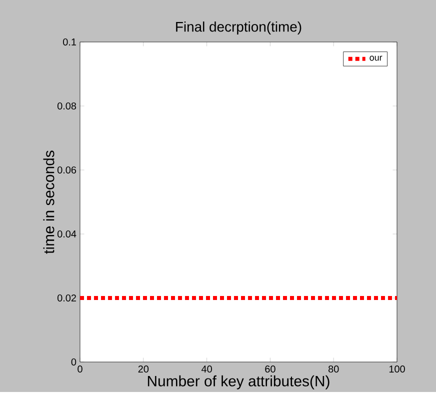 Image resolution: width=436 pixels, height=393 pixels. What do you see at coordinates (239, 28) in the screenshot?
I see `chart-title: Final decrption(time)` at bounding box center [239, 28].